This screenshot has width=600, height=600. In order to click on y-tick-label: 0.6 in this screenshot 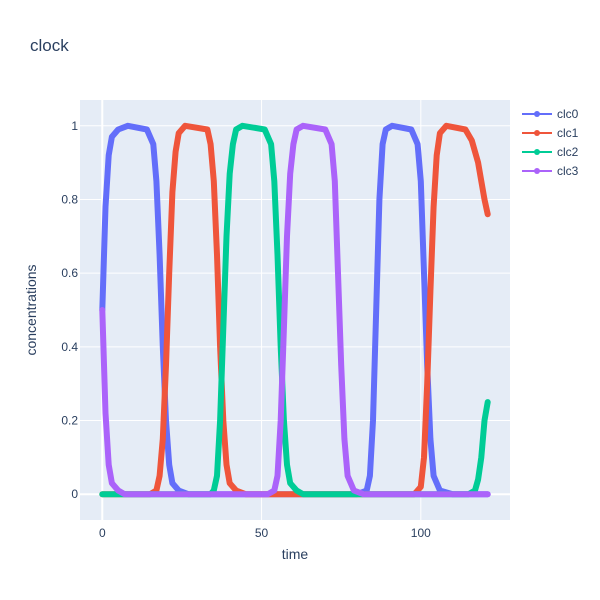, I will do `click(69, 273)`.